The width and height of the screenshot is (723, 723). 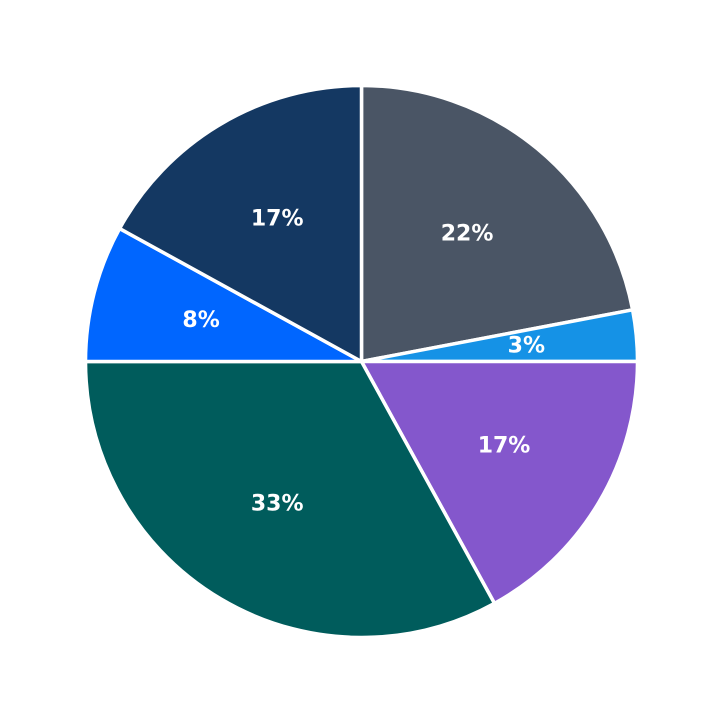 I want to click on slice-label-2: 17%, so click(x=504, y=445).